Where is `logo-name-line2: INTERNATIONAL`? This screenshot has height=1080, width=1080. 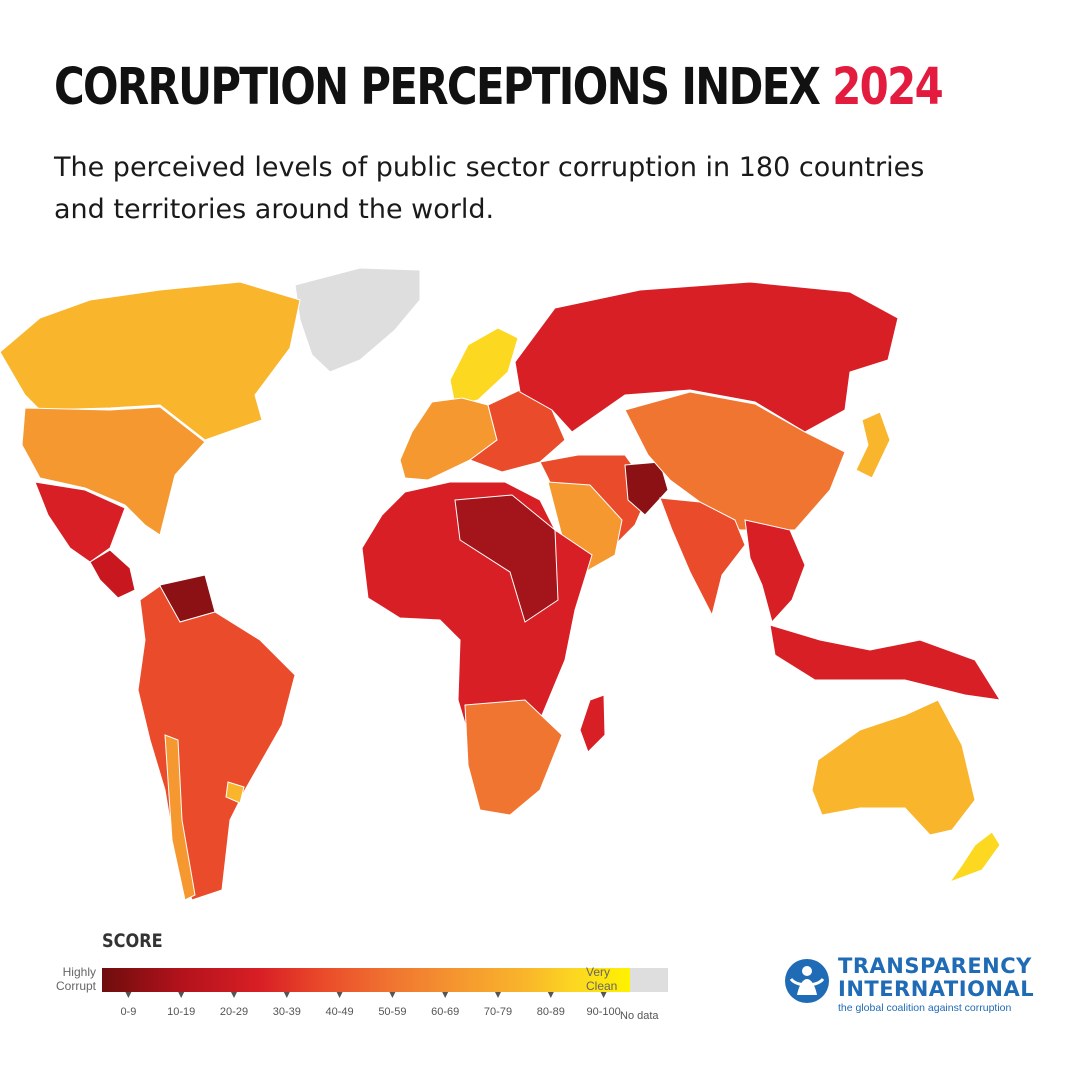
logo-name-line2: INTERNATIONAL is located at coordinates (936, 989).